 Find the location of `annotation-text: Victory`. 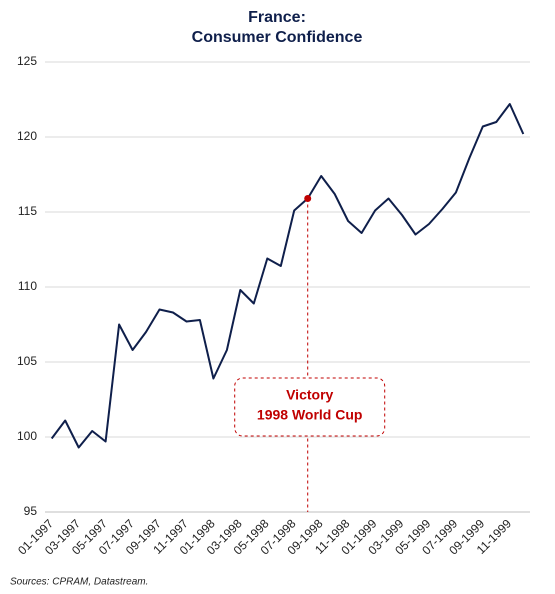

annotation-text: Victory is located at coordinates (309, 395).